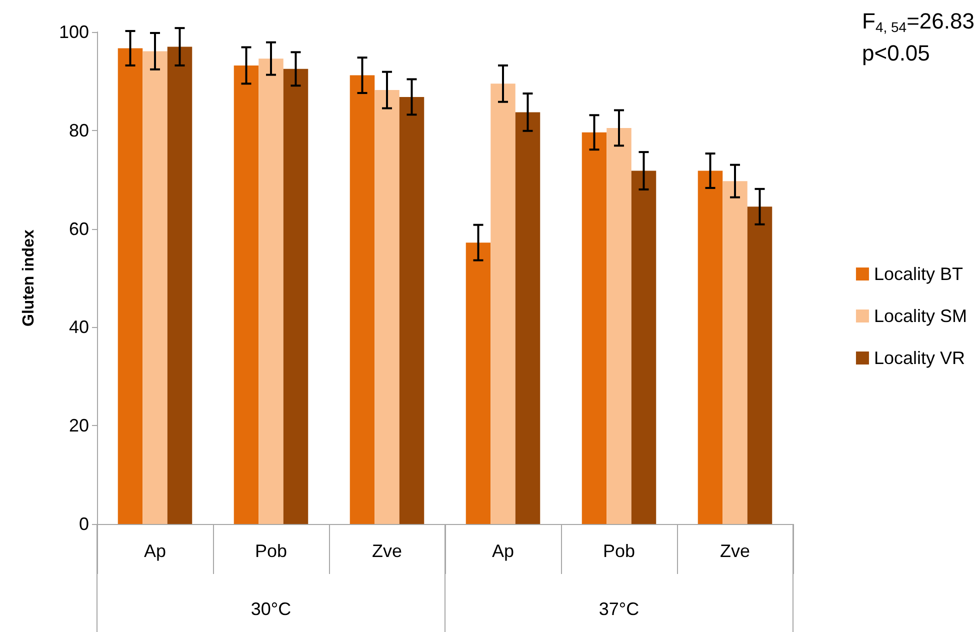 Image resolution: width=980 pixels, height=632 pixels. I want to click on text: 37°C, so click(619, 609).